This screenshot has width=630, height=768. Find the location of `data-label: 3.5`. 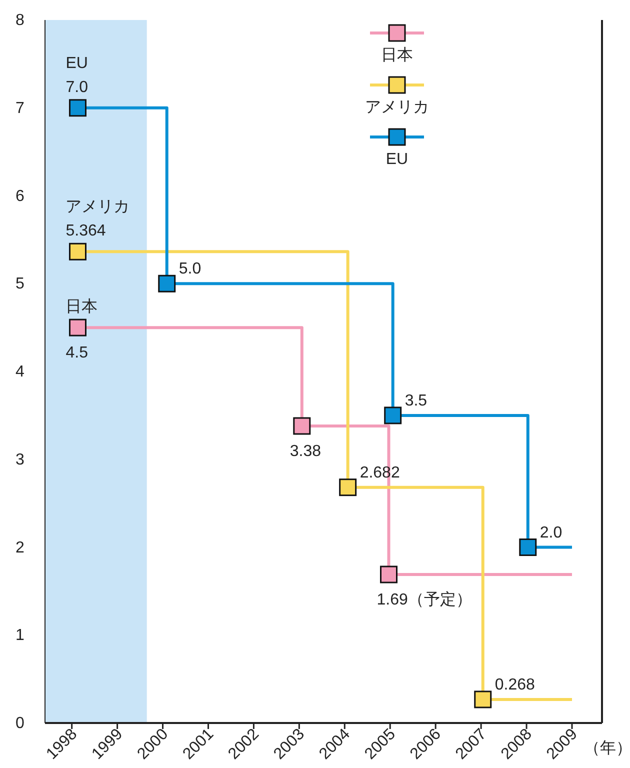

data-label: 3.5 is located at coordinates (416, 401).